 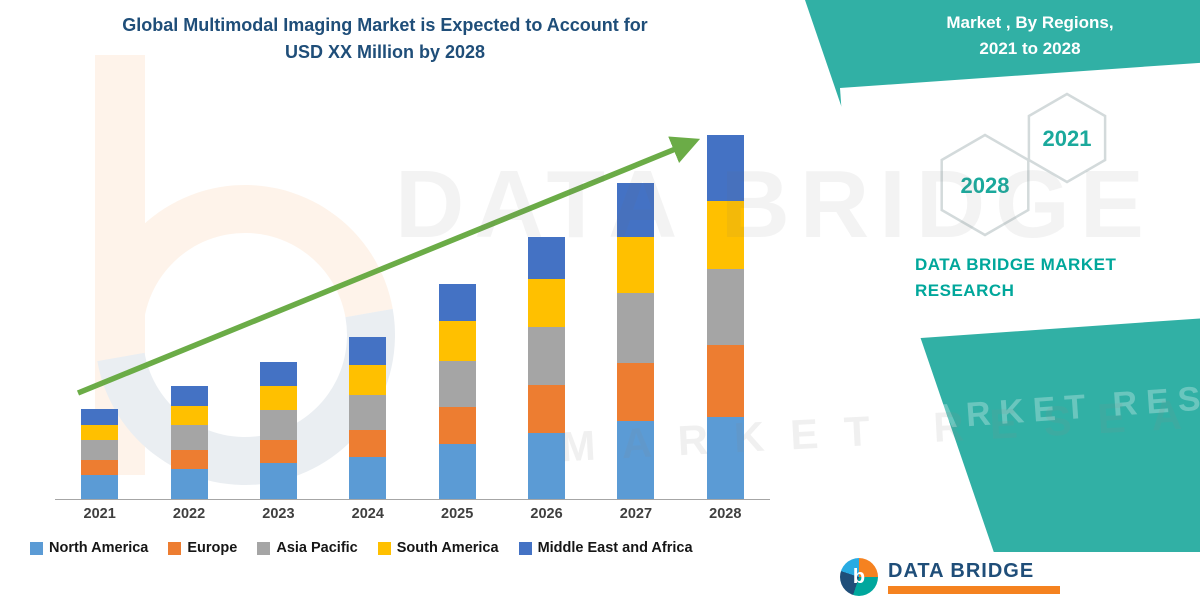 I want to click on stacked-bar-2022, so click(x=189, y=442).